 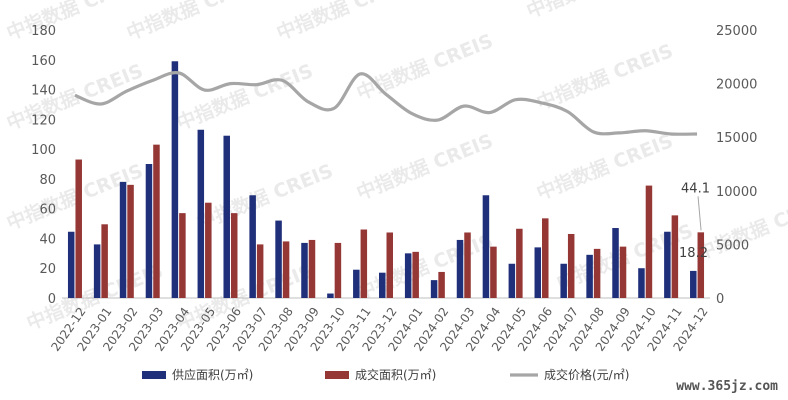 What do you see at coordinates (720, 299) in the screenshot?
I see `right-axis-tick: 0` at bounding box center [720, 299].